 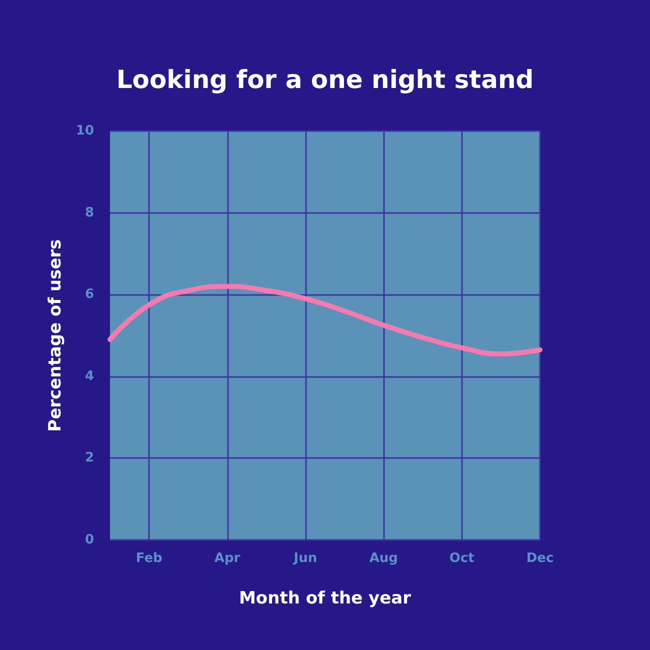 What do you see at coordinates (85, 131) in the screenshot?
I see `y-tick-label: 10` at bounding box center [85, 131].